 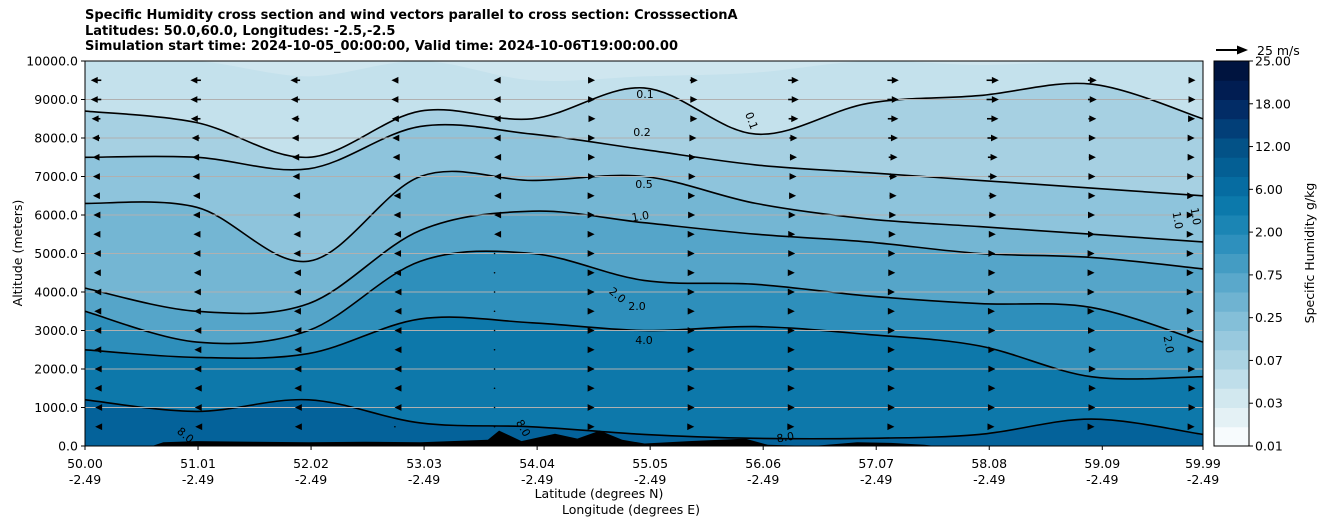 What do you see at coordinates (494, 292) in the screenshot?
I see `wind-vector-r11-c4` at bounding box center [494, 292].